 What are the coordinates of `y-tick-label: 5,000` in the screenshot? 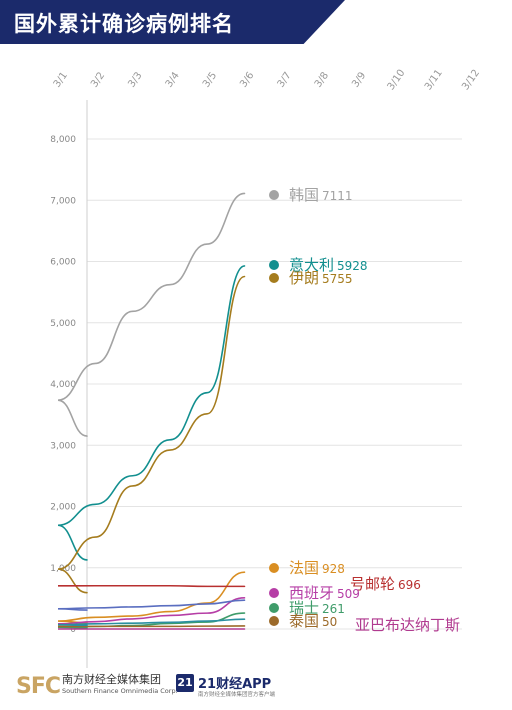 It's located at (63, 324).